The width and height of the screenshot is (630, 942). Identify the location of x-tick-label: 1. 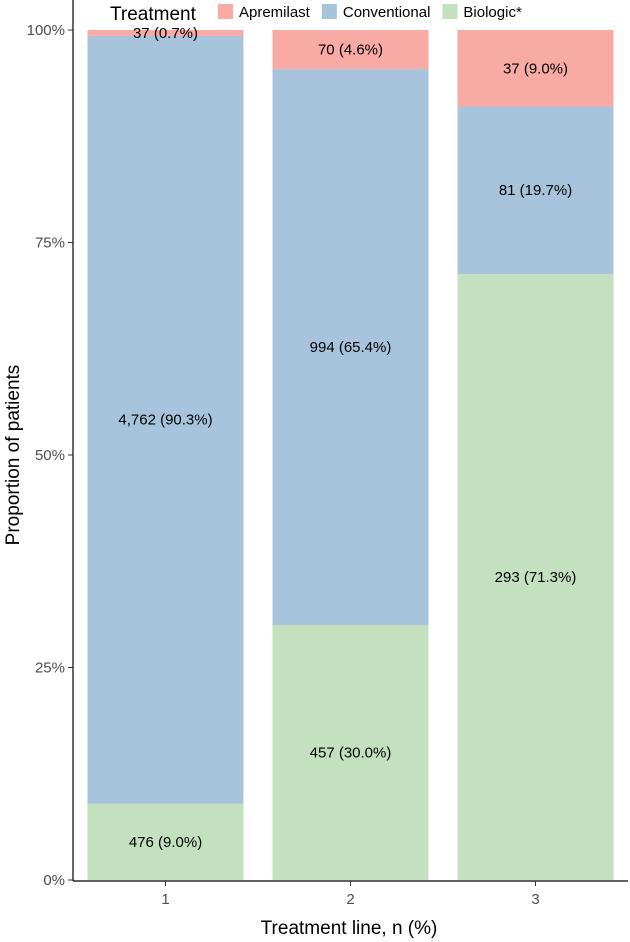
(165, 899).